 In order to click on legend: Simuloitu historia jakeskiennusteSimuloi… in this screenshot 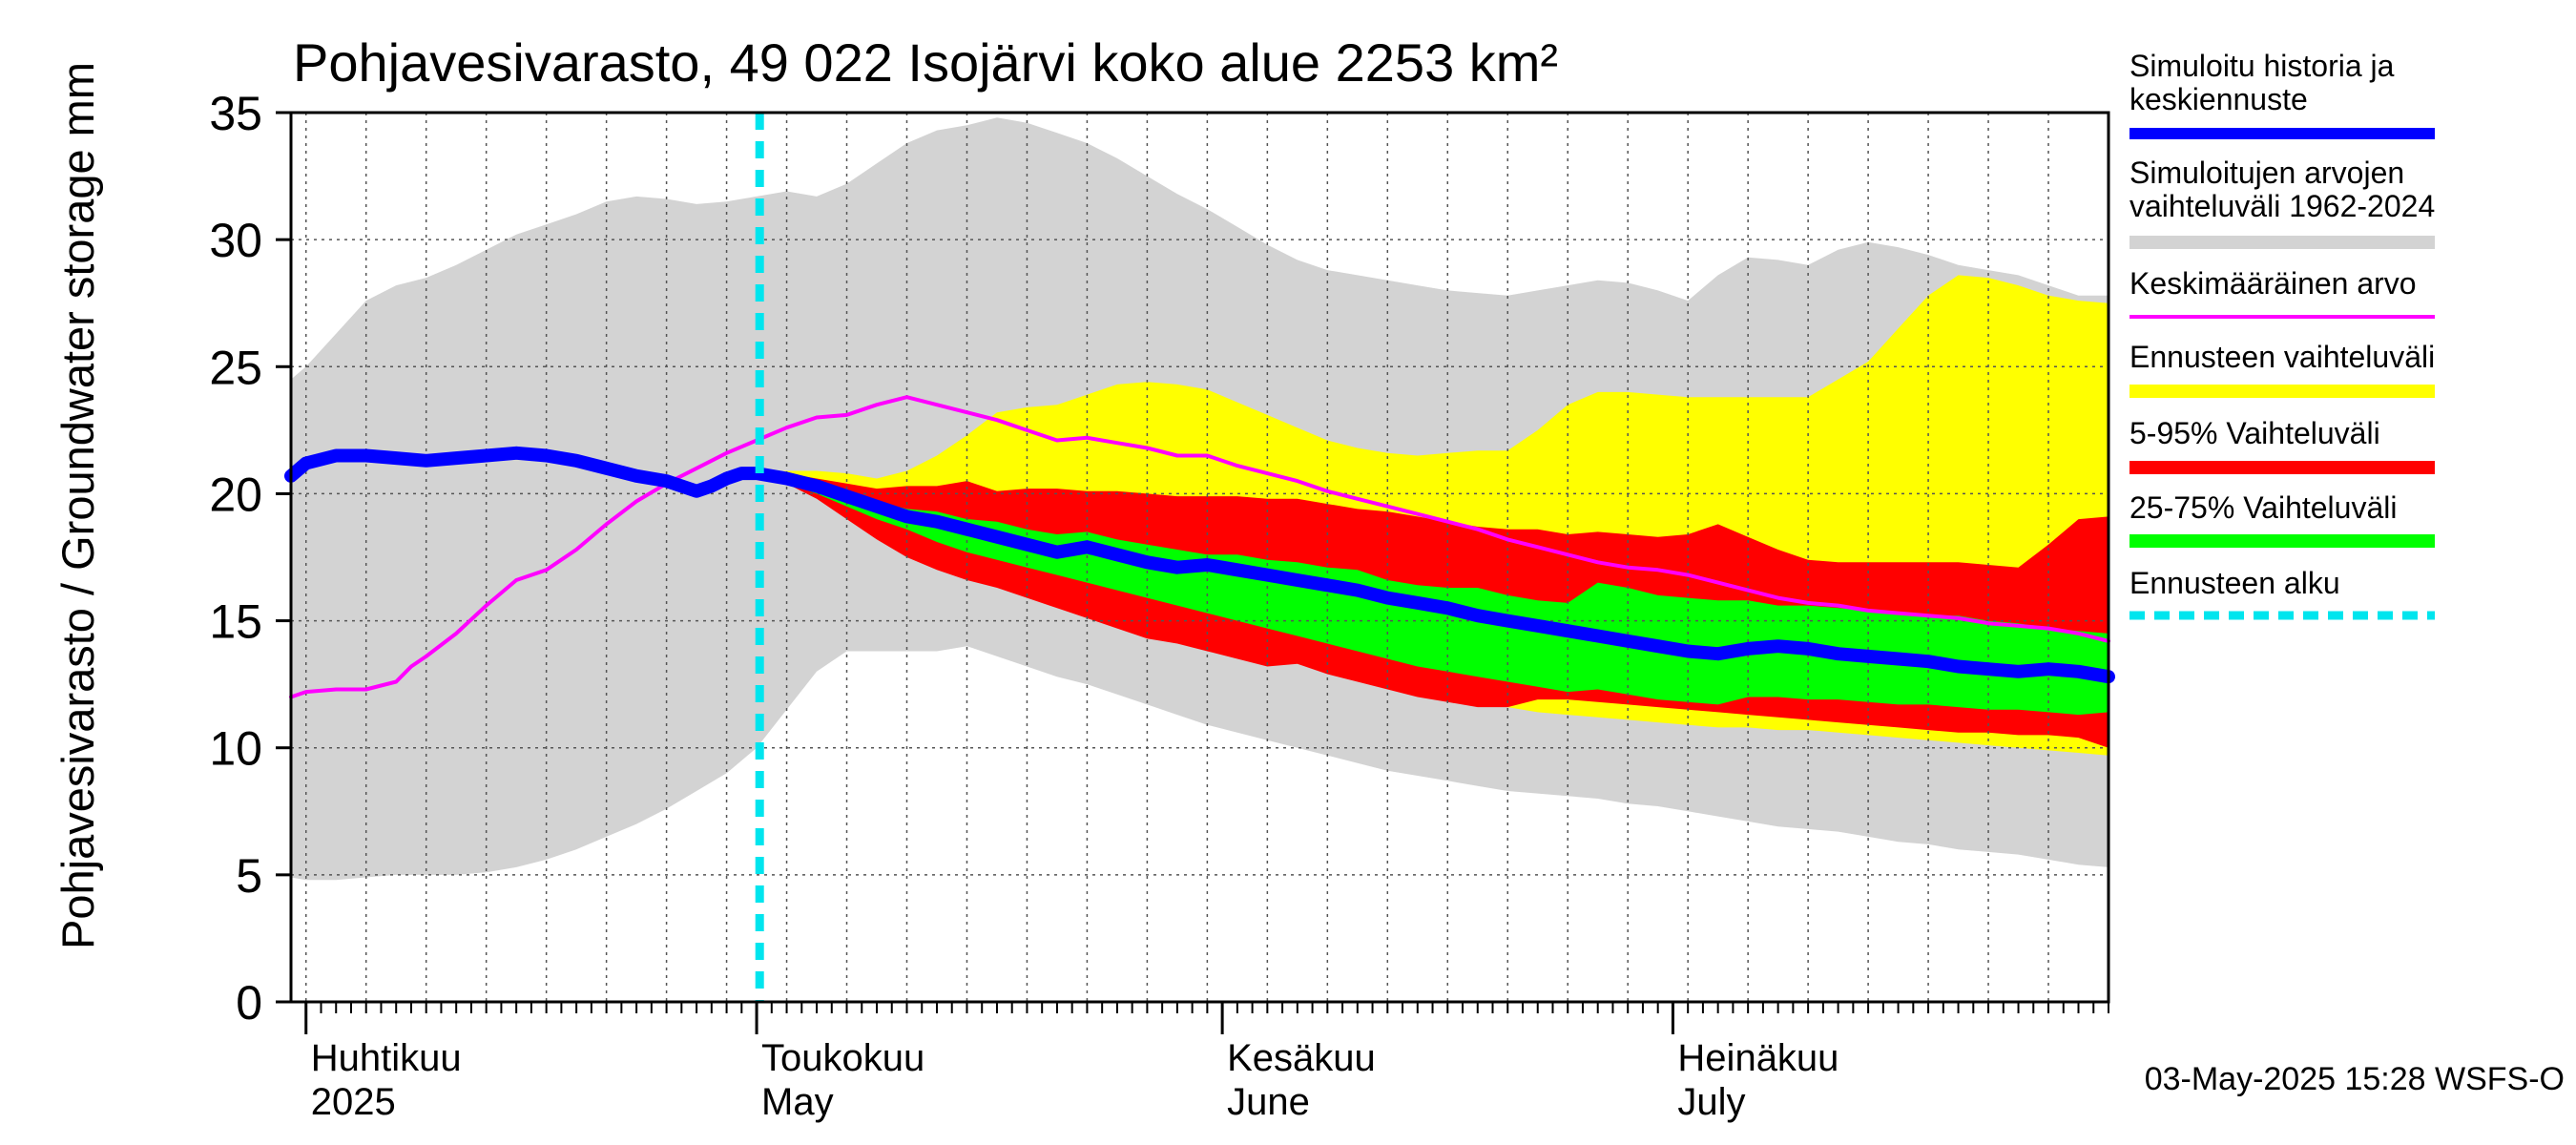, I will do `click(2282, 335)`.